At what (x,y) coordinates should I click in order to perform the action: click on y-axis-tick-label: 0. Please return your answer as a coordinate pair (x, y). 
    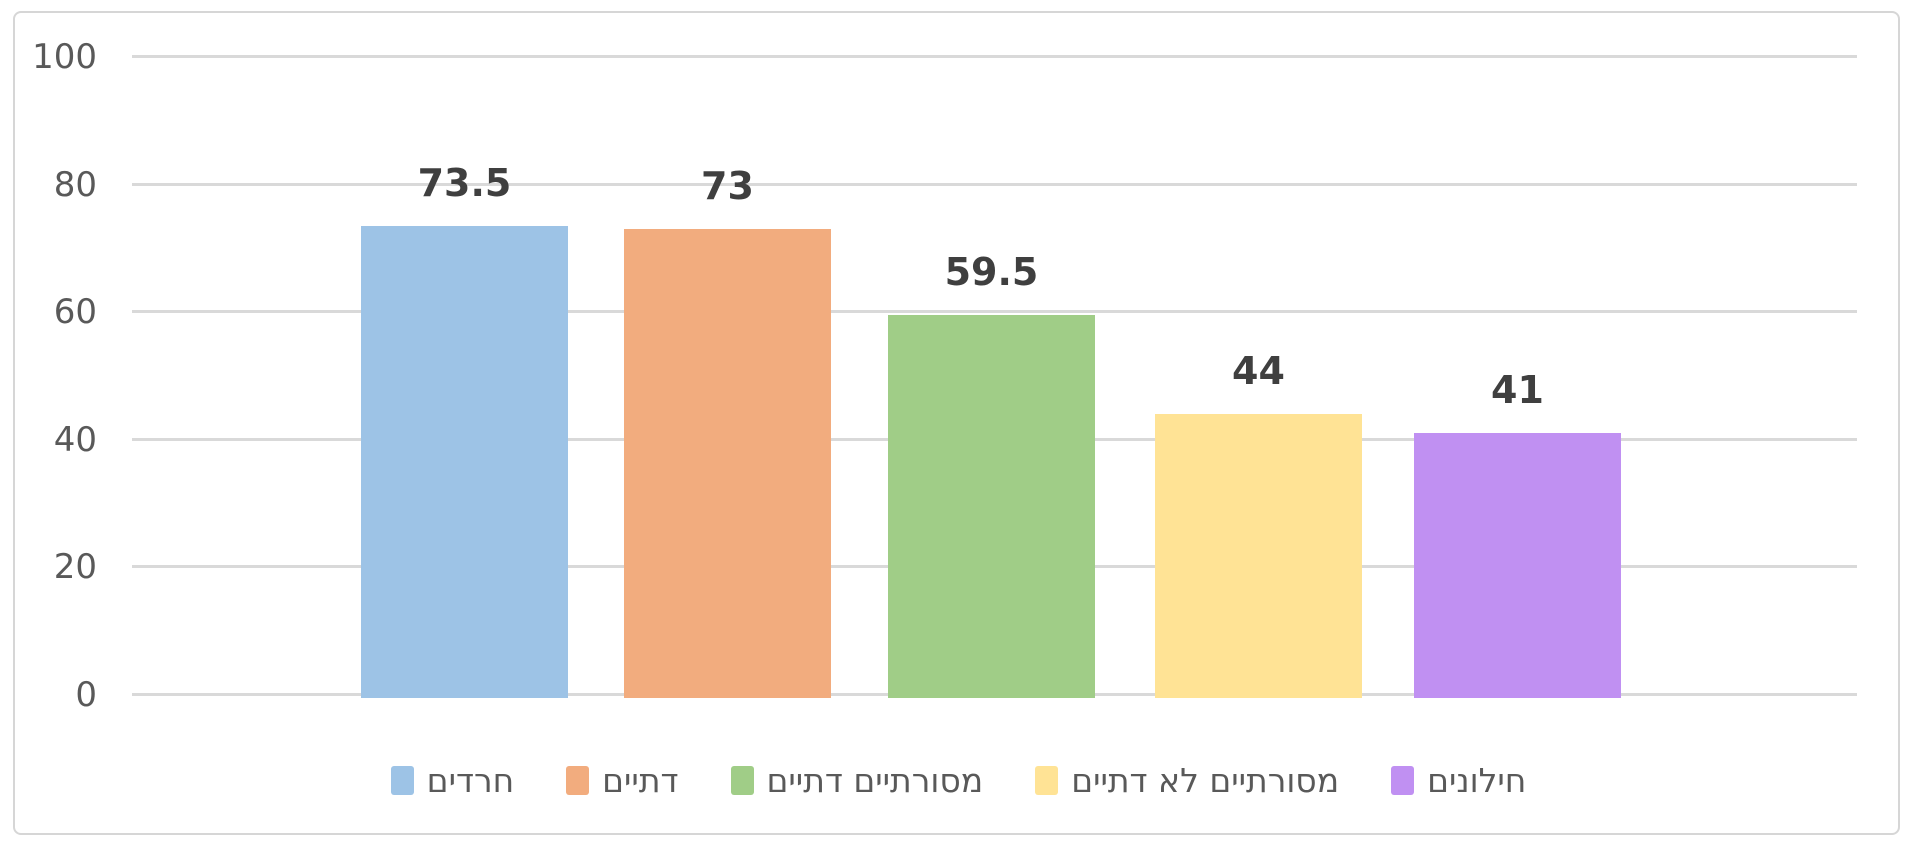
    Looking at the image, I should click on (86, 695).